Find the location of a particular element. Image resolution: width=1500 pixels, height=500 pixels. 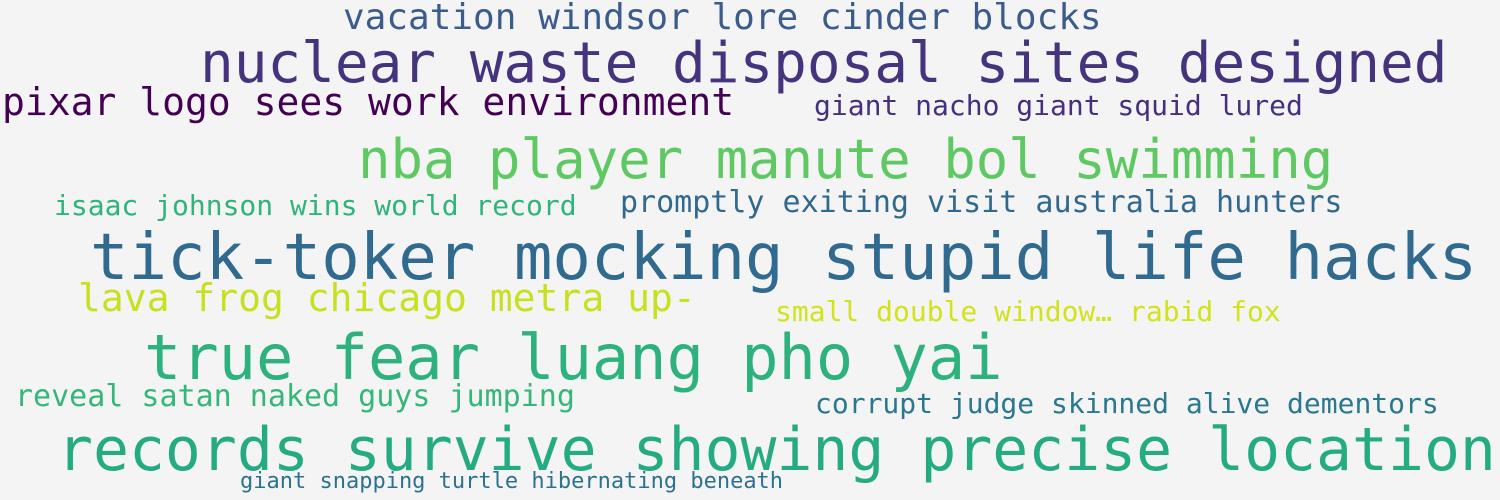

phrase-corrupt-judge: corrupt judge skinned alive dementors is located at coordinates (1127, 403).